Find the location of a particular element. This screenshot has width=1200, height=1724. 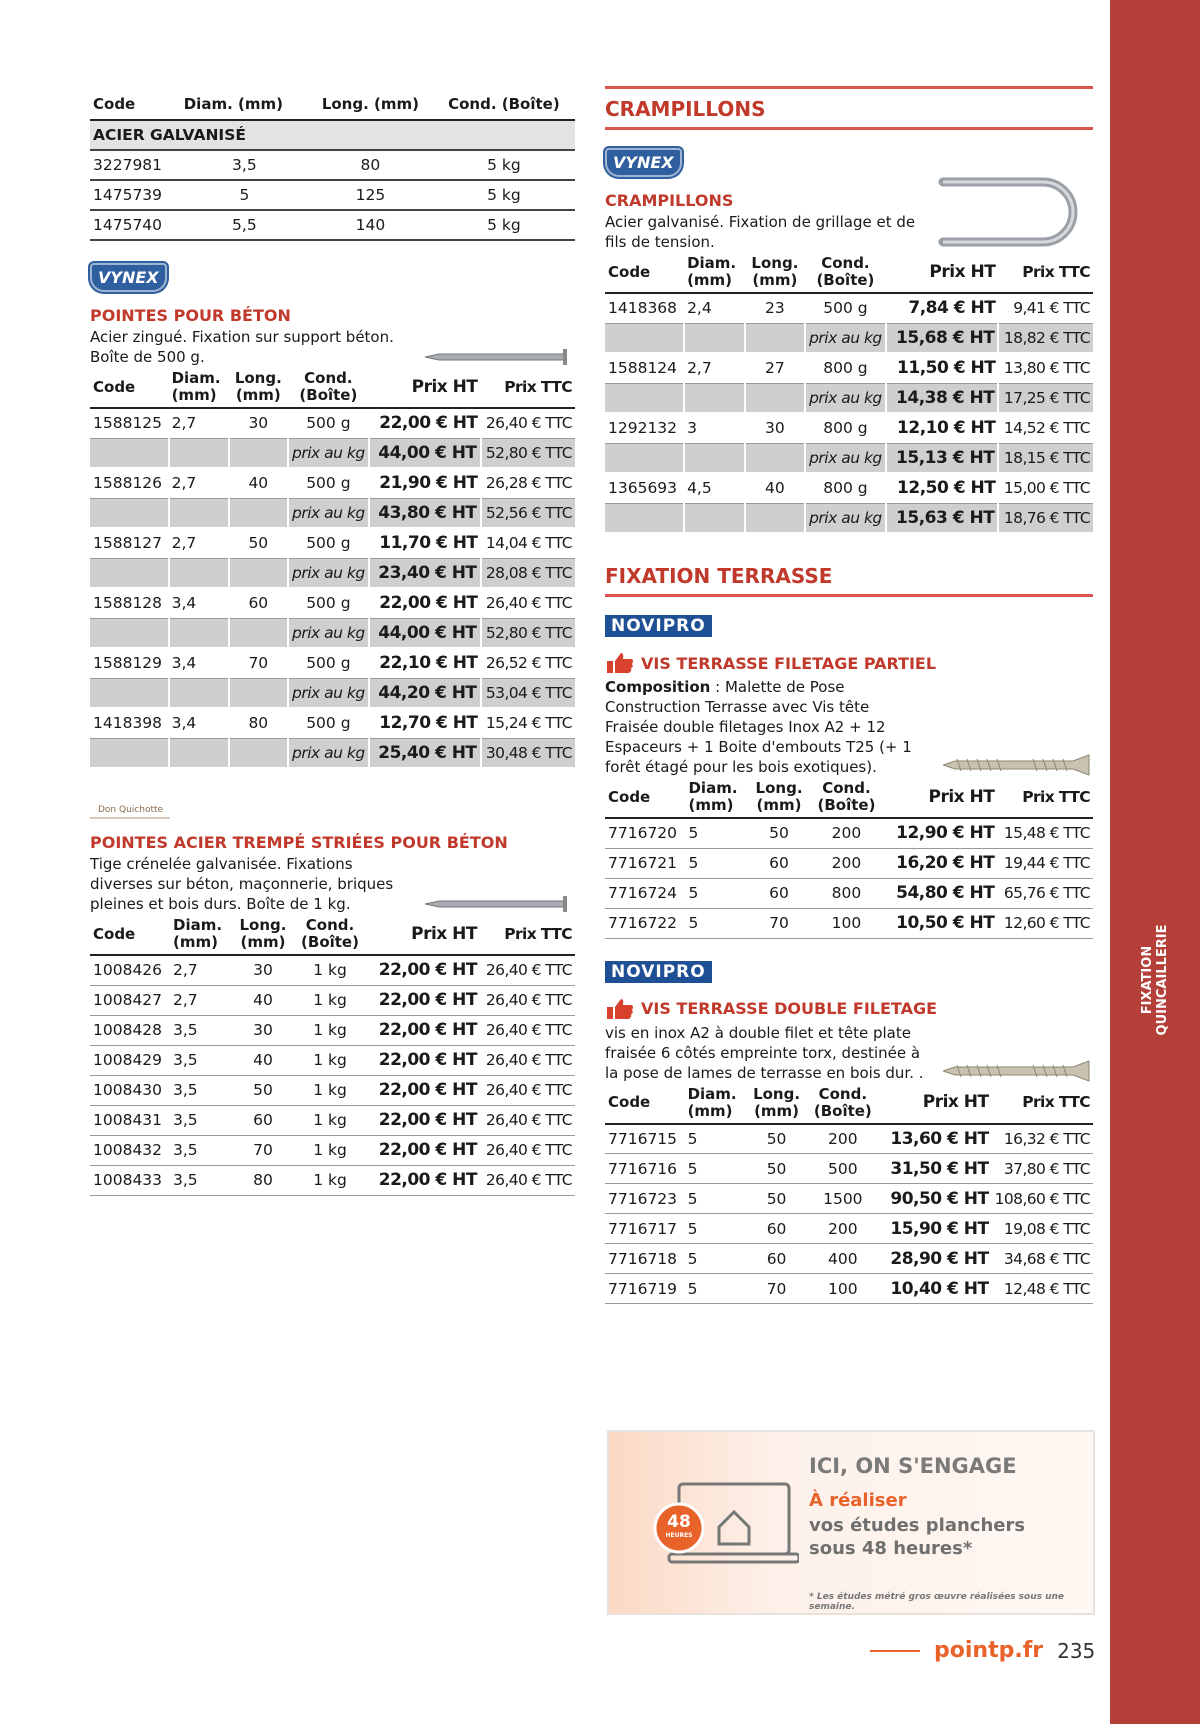

footer-rule is located at coordinates (895, 1650).